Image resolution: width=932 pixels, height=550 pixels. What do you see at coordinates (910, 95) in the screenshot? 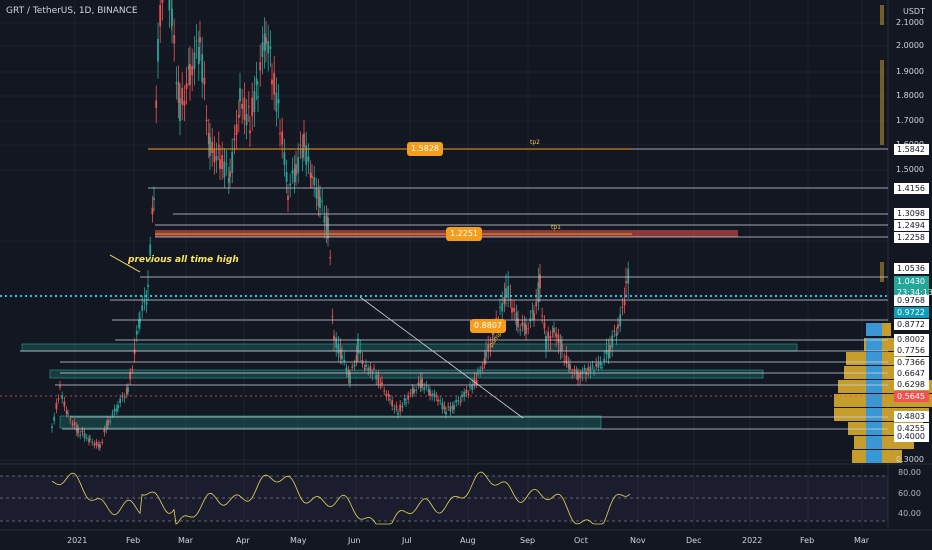
I see `price-tick: 1.8000` at bounding box center [910, 95].